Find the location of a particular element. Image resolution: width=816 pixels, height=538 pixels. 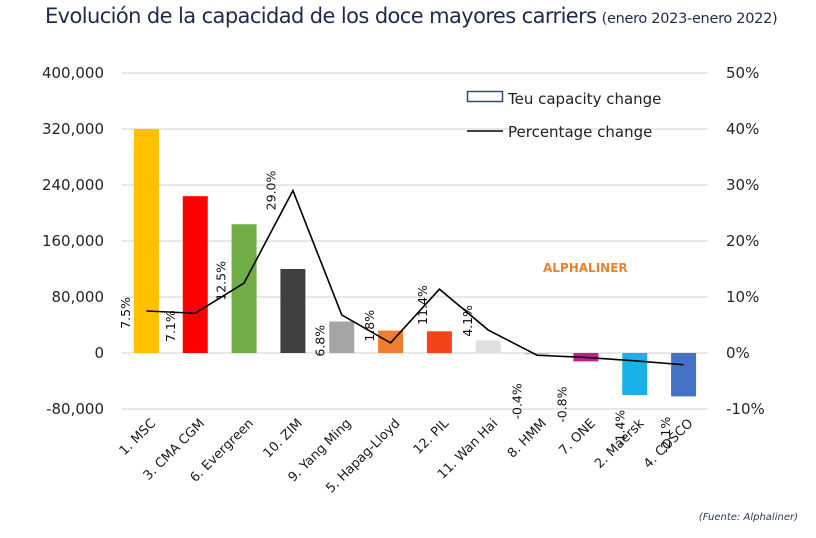

data-label-8: 4.1% is located at coordinates (467, 321).